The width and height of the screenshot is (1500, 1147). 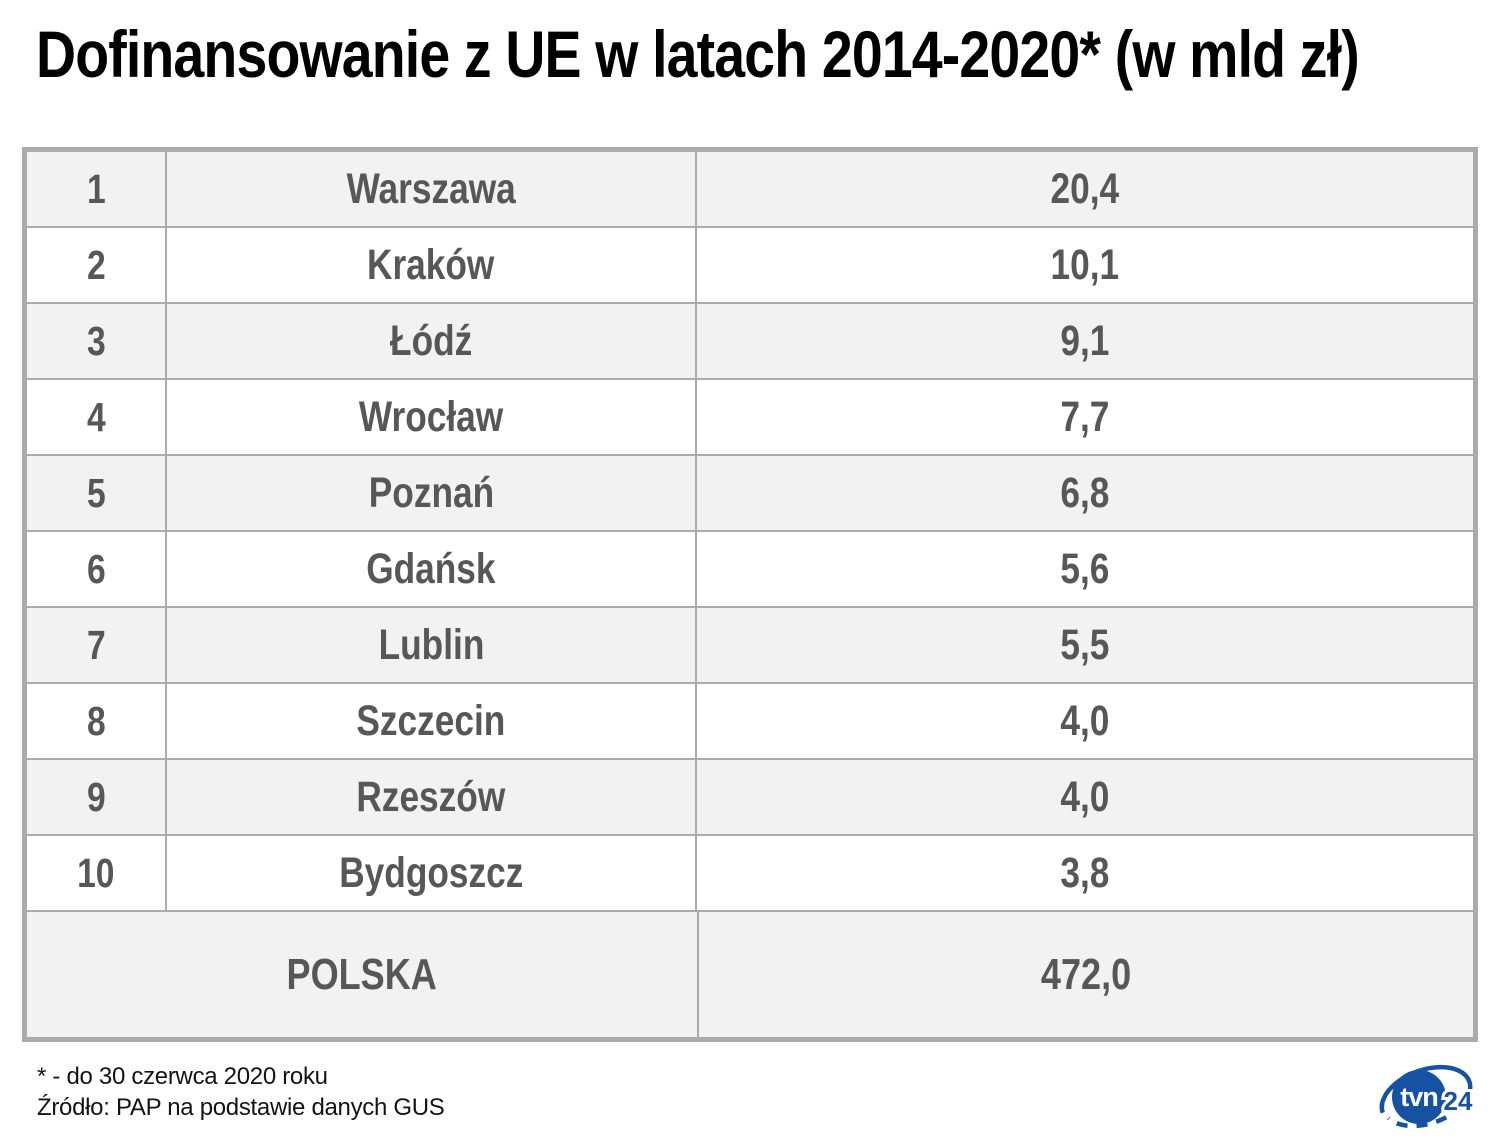 I want to click on table-row: 10 Bydgoszcz 3,8, so click(x=750, y=872).